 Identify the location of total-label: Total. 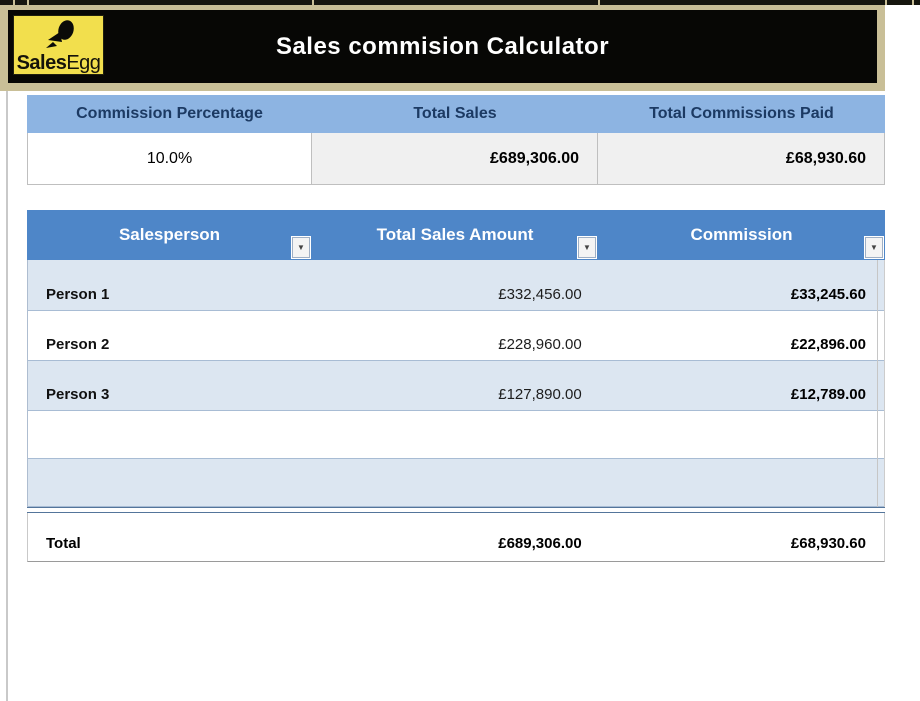
(63, 543).